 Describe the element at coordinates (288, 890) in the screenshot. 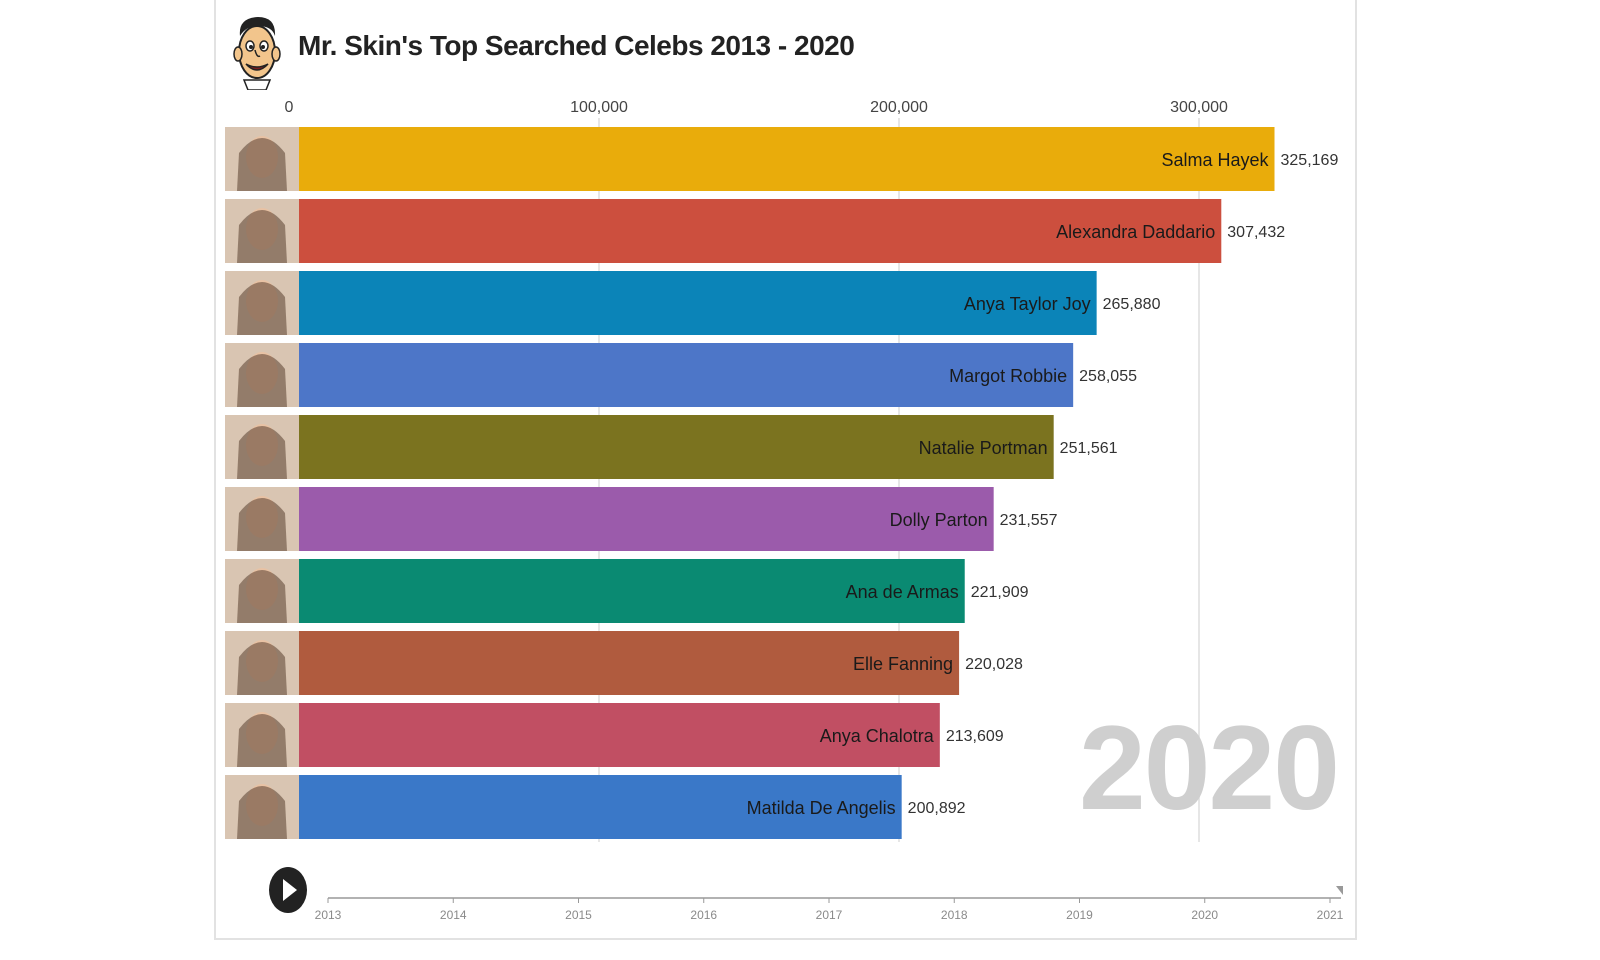

I see `play-icon` at that location.